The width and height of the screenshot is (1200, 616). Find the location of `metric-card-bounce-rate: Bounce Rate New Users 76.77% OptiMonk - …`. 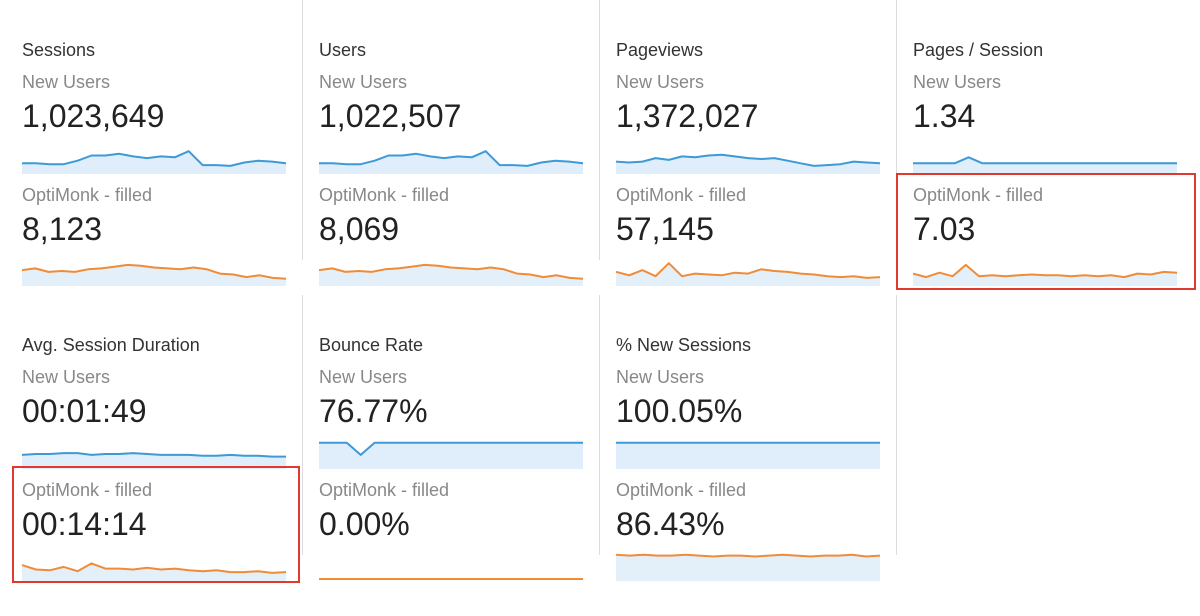

metric-card-bounce-rate: Bounce Rate New Users 76.77% OptiMonk - … is located at coordinates (442, 437).